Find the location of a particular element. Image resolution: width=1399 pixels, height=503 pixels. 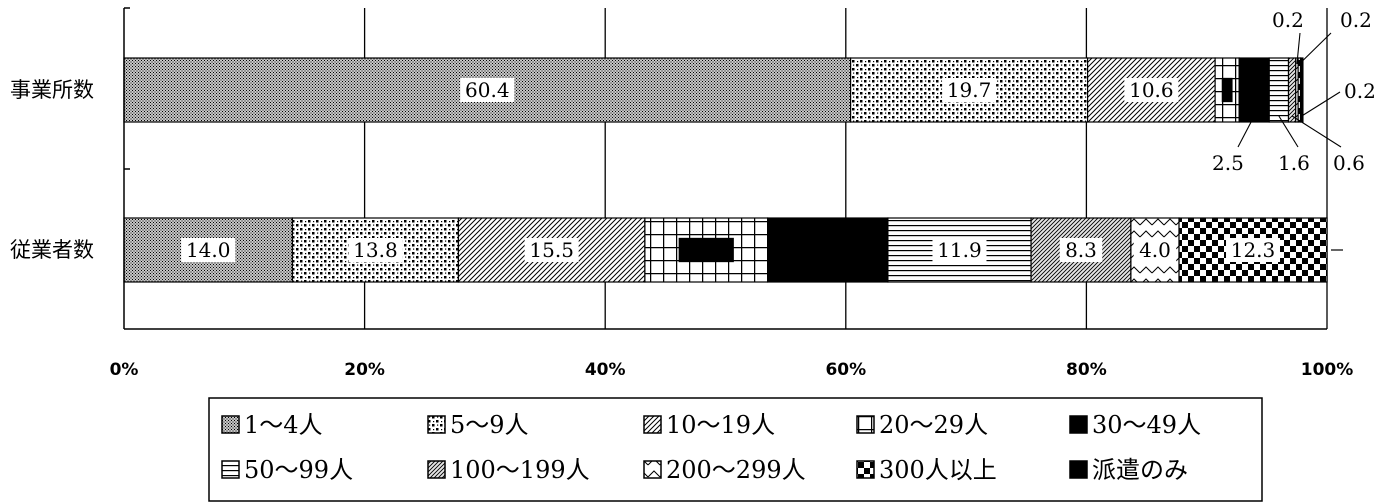

legend-label: 30～49人 is located at coordinates (1146, 425).